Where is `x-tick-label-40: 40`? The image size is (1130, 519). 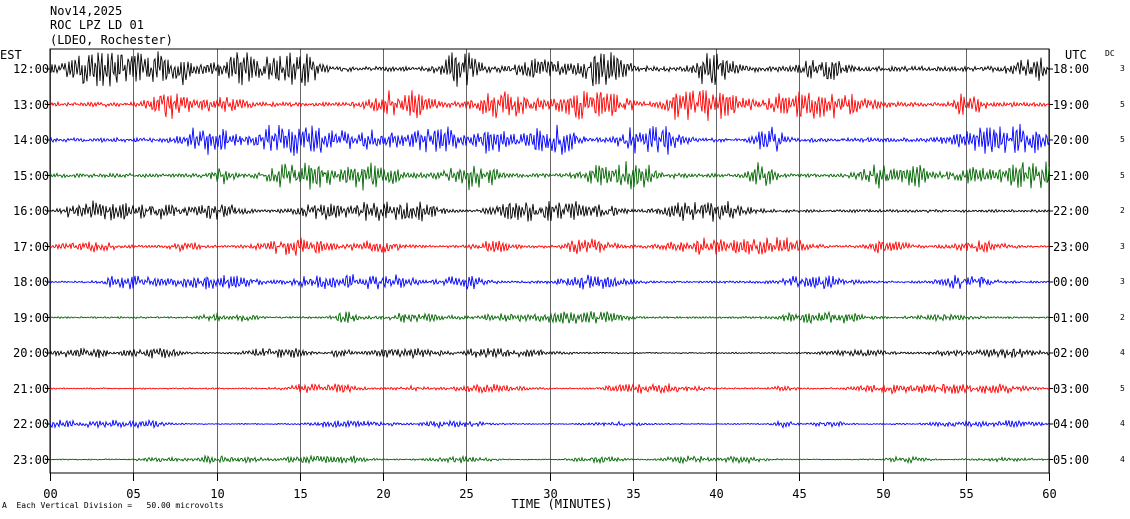
x-tick-label-40: 40 is located at coordinates (716, 494).